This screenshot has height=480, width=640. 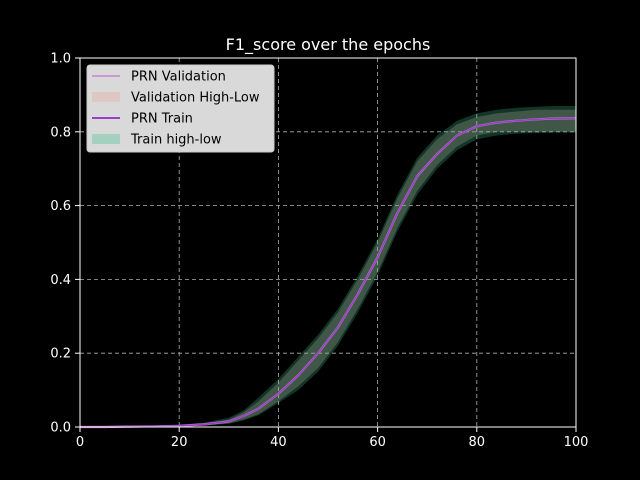 What do you see at coordinates (162, 119) in the screenshot?
I see `legend-label: PRN Train` at bounding box center [162, 119].